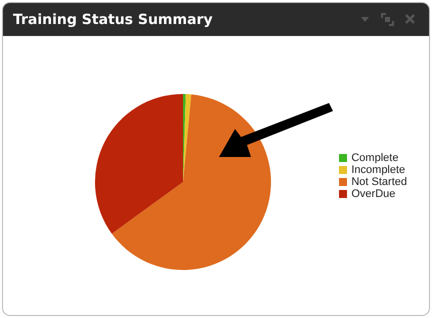 This screenshot has width=432, height=318. Describe the element at coordinates (379, 182) in the screenshot. I see `legend-label: Not Started` at that location.